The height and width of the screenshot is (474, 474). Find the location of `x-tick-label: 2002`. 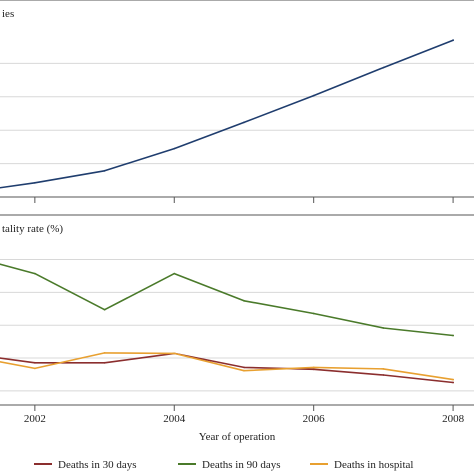

x-tick-label: 2002 is located at coordinates (35, 419).